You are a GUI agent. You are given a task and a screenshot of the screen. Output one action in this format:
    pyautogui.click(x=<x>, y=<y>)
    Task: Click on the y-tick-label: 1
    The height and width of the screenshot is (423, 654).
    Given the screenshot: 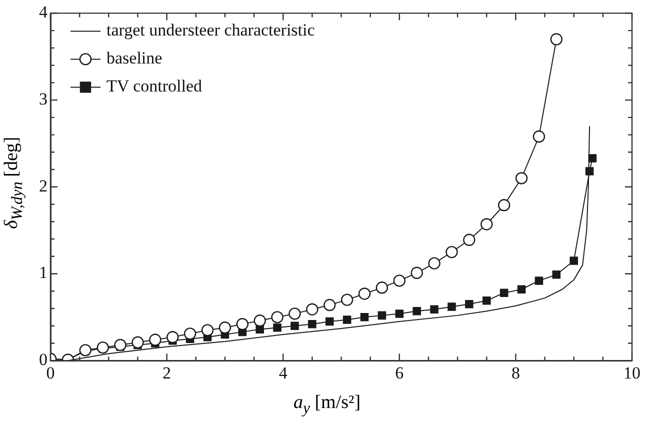 What is the action you would take?
    pyautogui.click(x=43, y=272)
    